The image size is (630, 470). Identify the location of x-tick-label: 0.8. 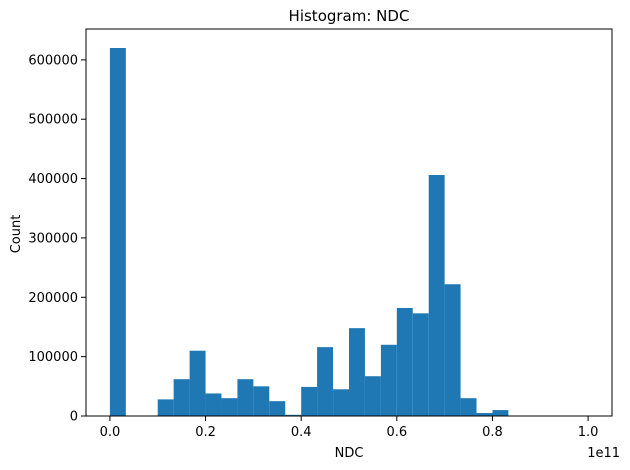
(492, 432).